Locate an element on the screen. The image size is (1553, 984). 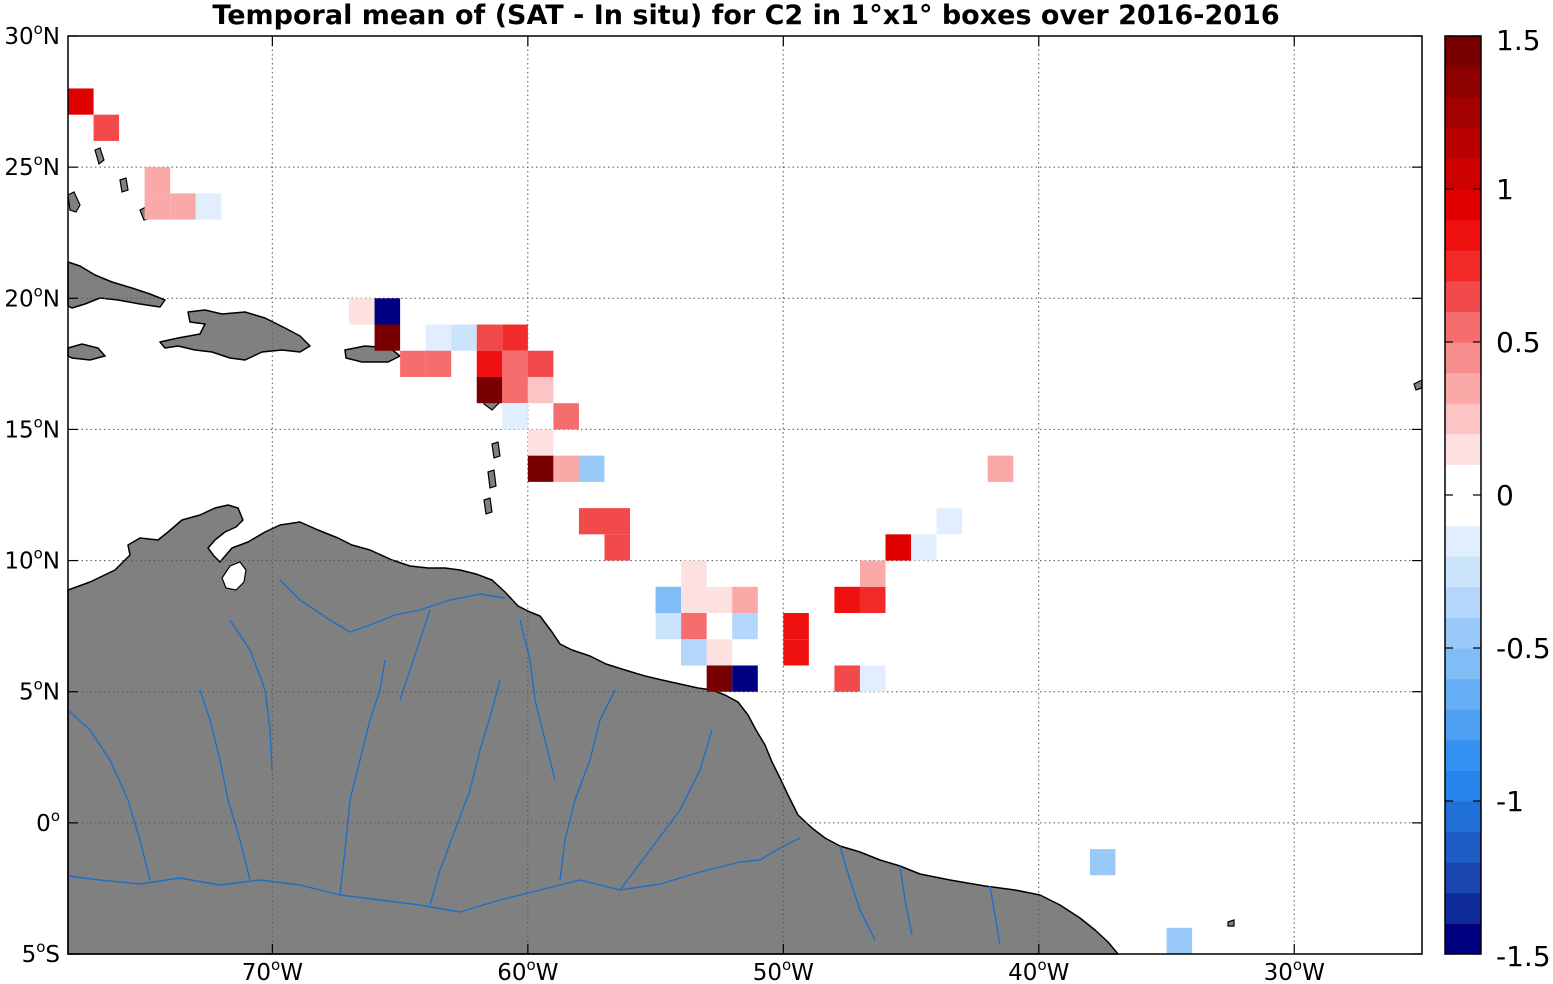
y-axis-labels: 30oN 25oN 20oN 15oN 10oN 5oN 0o 5oS is located at coordinates (32, 494).